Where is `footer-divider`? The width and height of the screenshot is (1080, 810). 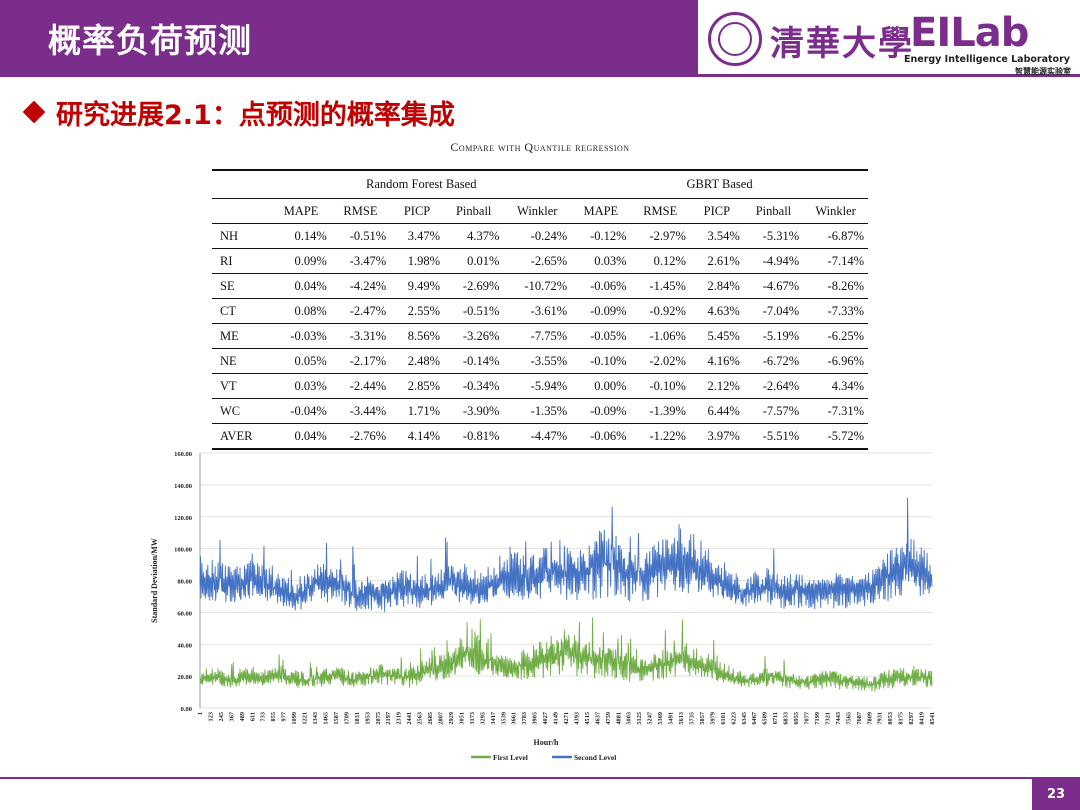
footer-divider is located at coordinates (540, 778).